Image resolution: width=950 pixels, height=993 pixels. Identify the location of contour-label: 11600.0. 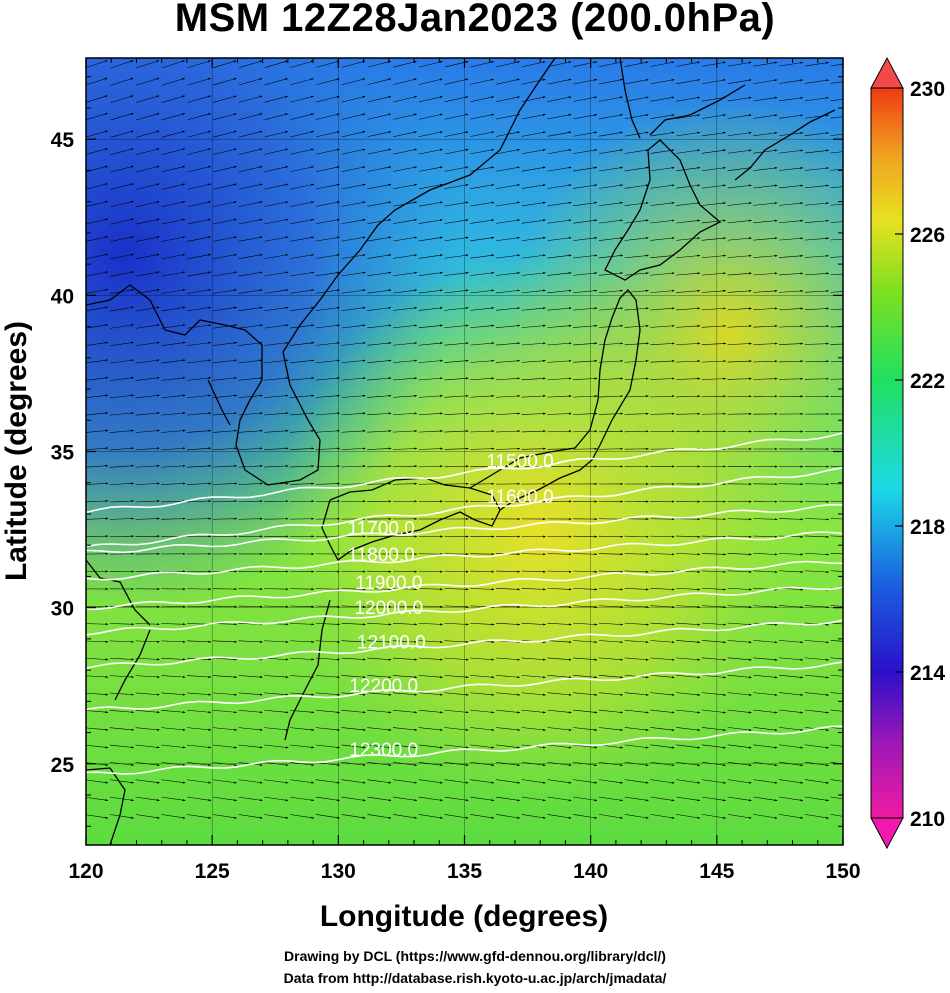
(519, 497).